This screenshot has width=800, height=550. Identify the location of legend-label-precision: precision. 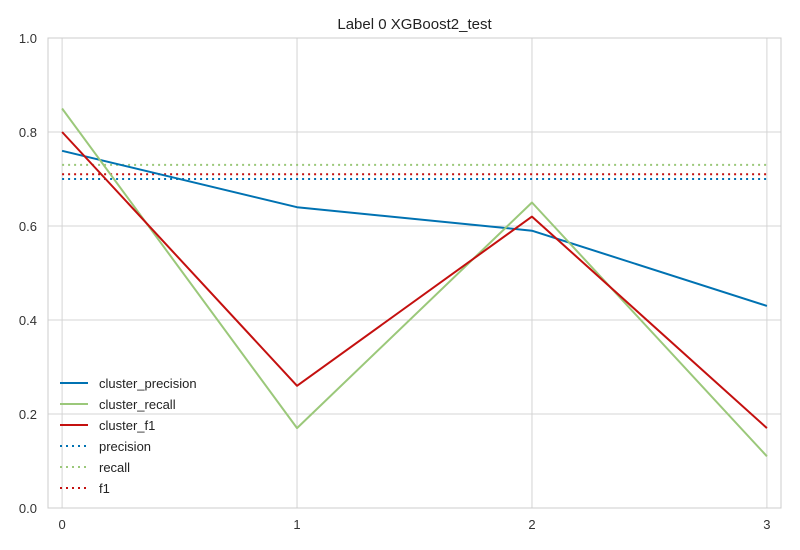
(125, 446).